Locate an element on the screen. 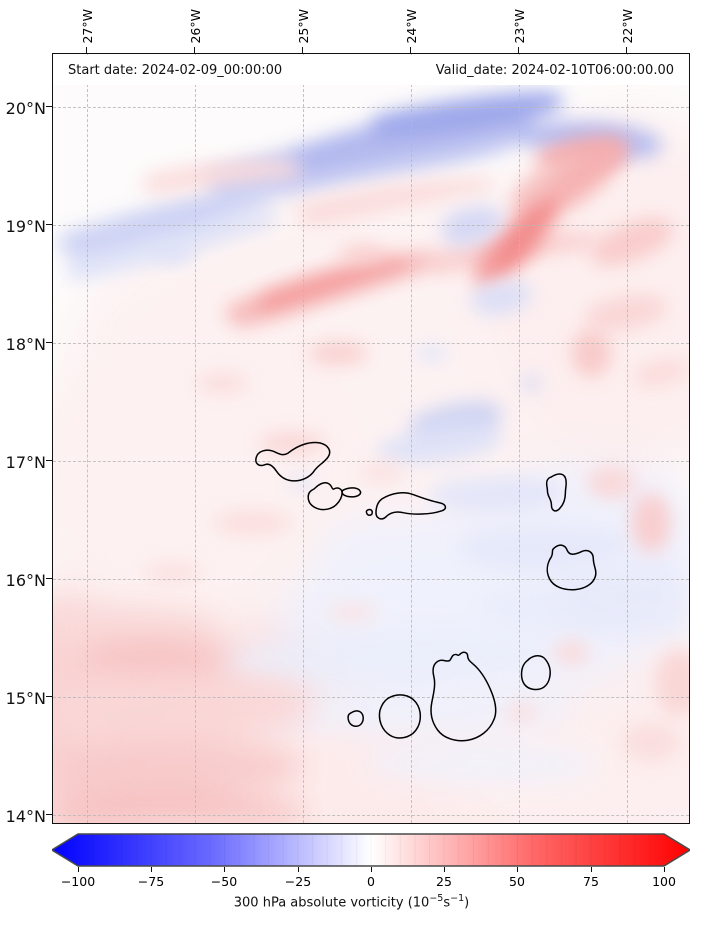  cbtick-label--75: −75 is located at coordinates (151, 881).